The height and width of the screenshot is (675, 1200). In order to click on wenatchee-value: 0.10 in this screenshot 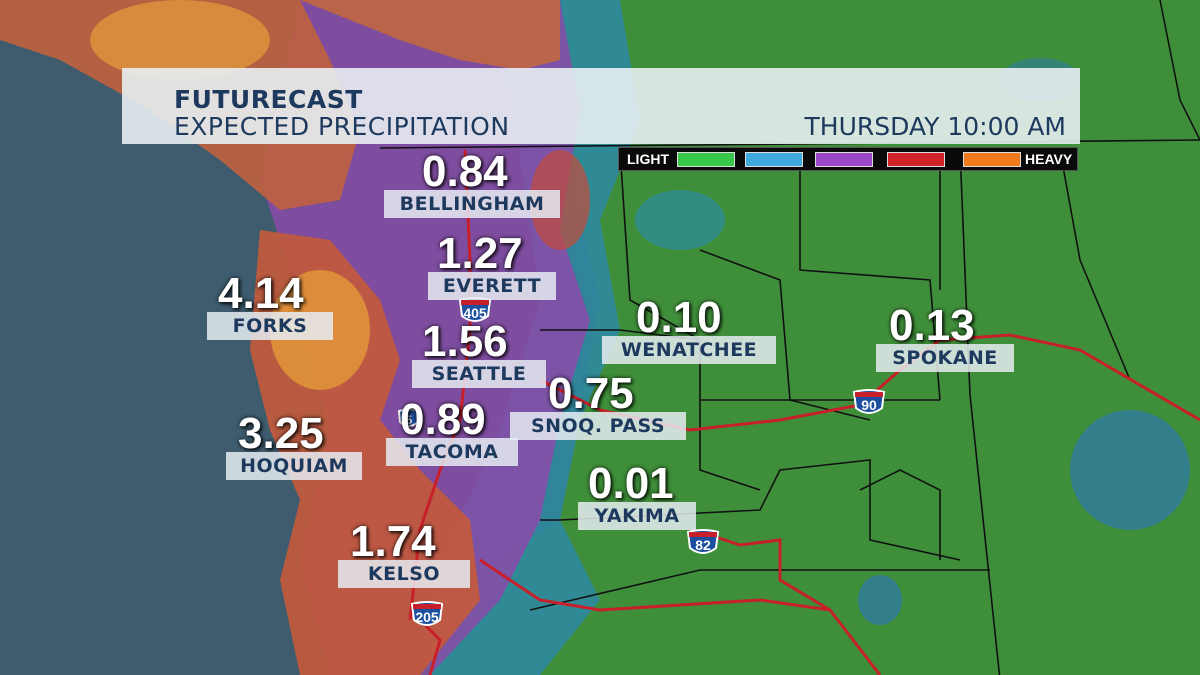, I will do `click(679, 317)`.